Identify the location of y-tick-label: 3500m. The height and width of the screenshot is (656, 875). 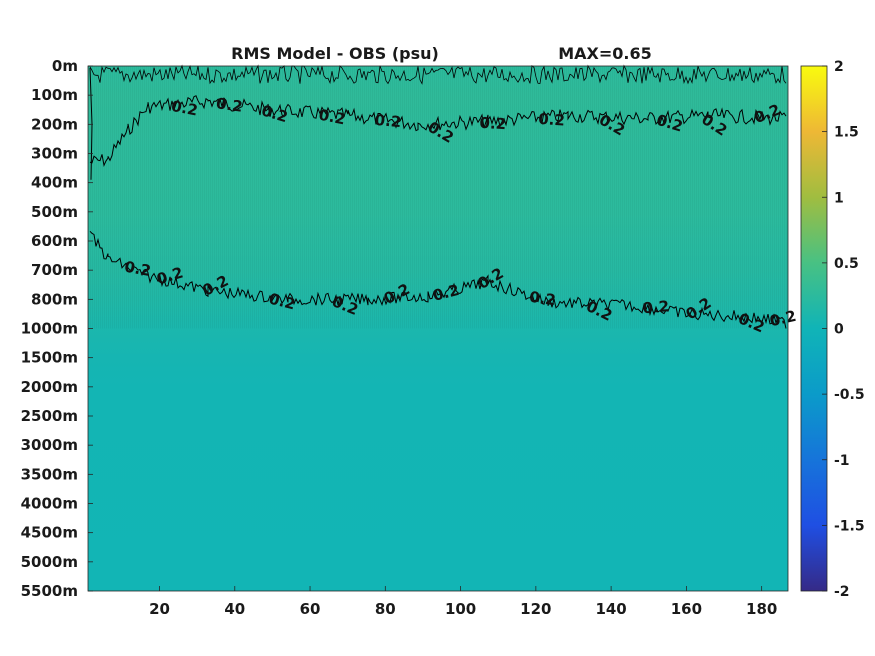
(49, 474).